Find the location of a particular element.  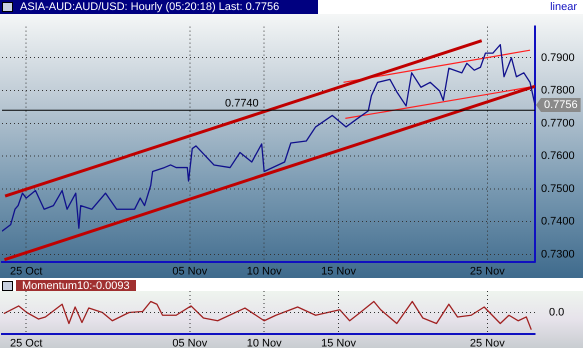

chart-title: Momentum10:-0.0093 is located at coordinates (76, 286).